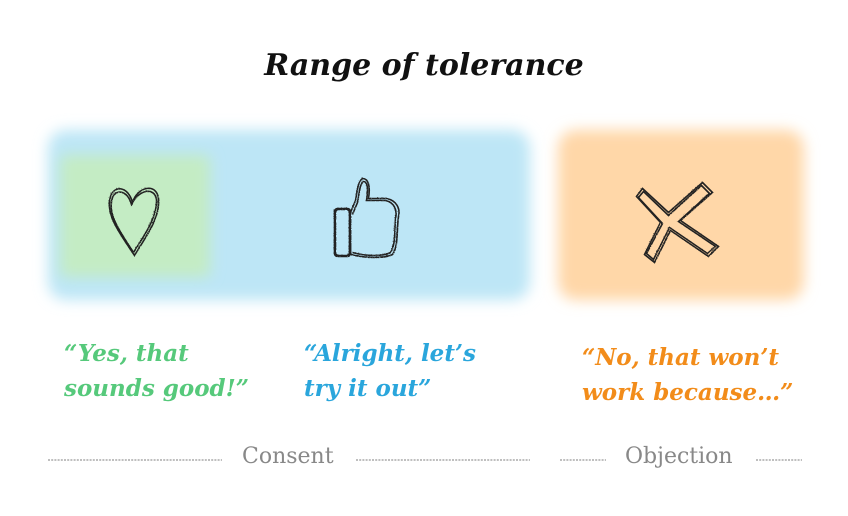 The width and height of the screenshot is (848, 516). Describe the element at coordinates (126, 353) in the screenshot. I see `quote-yes-line-1: “Yes, that` at that location.